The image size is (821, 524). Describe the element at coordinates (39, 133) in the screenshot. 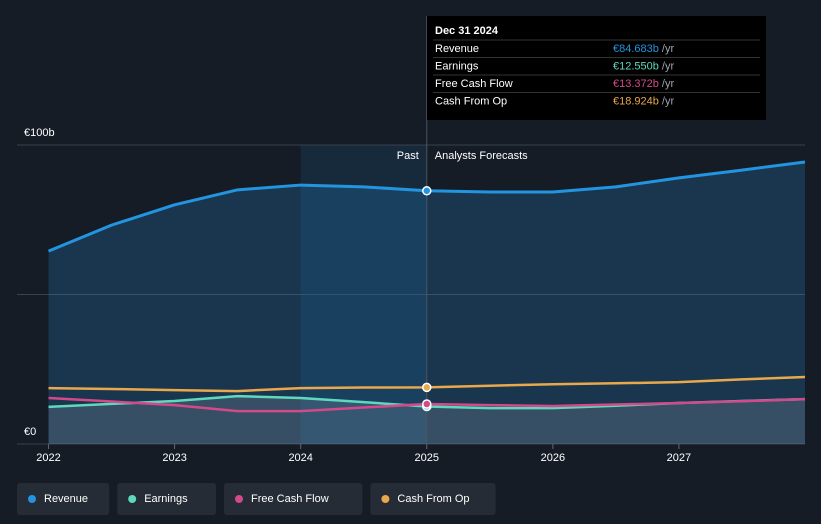

I see `y-tick-label: €100b` at that location.